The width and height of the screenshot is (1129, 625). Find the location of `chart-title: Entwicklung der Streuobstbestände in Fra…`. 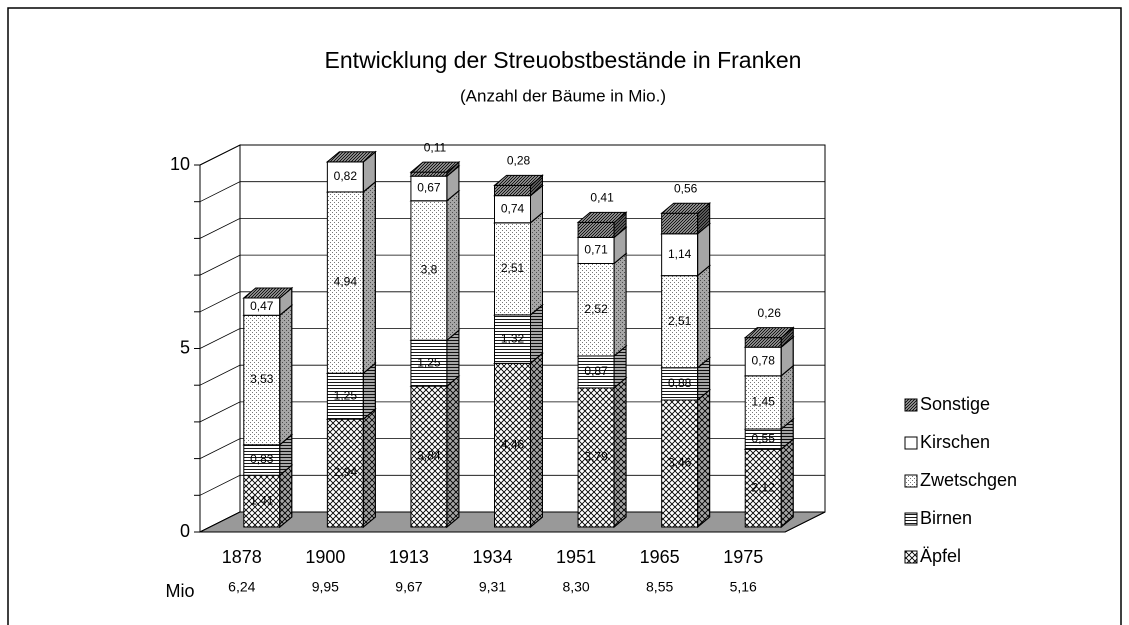

chart-title: Entwicklung der Streuobstbestände in Fra… is located at coordinates (563, 60).